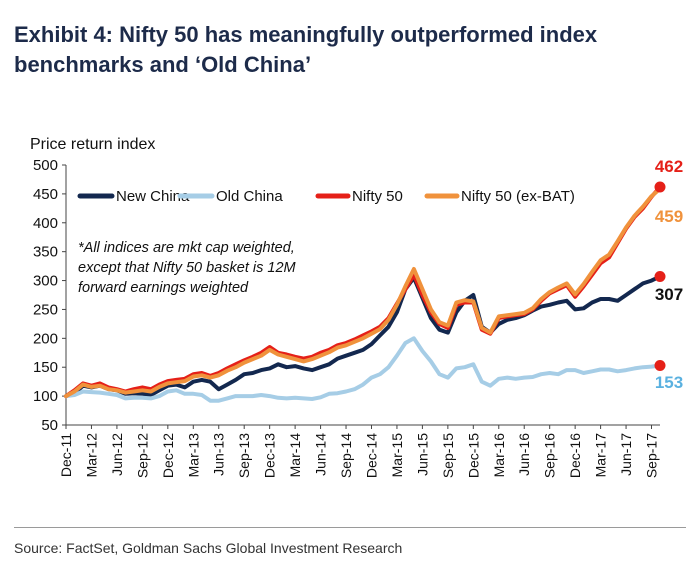 The image size is (700, 584). Describe the element at coordinates (45, 223) in the screenshot. I see `y-tick-label: 400` at that location.